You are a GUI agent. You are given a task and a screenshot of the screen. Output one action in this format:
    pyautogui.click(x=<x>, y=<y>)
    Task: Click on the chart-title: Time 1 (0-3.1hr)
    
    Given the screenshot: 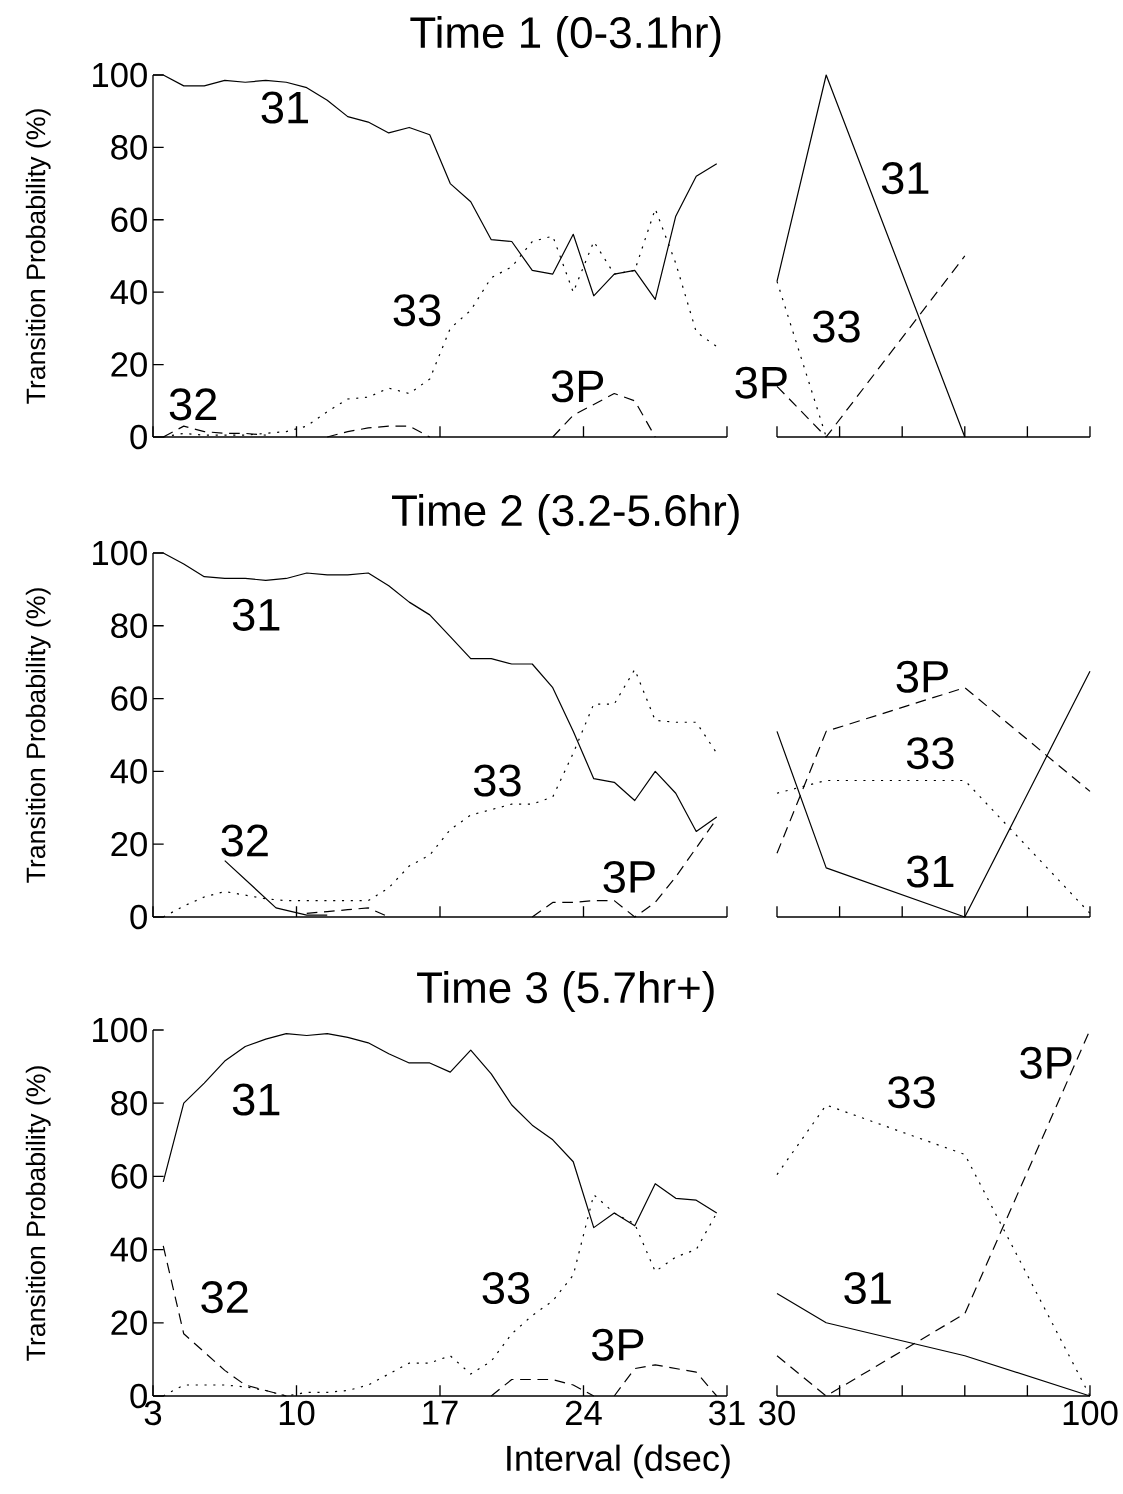 What is the action you would take?
    pyautogui.click(x=565, y=36)
    